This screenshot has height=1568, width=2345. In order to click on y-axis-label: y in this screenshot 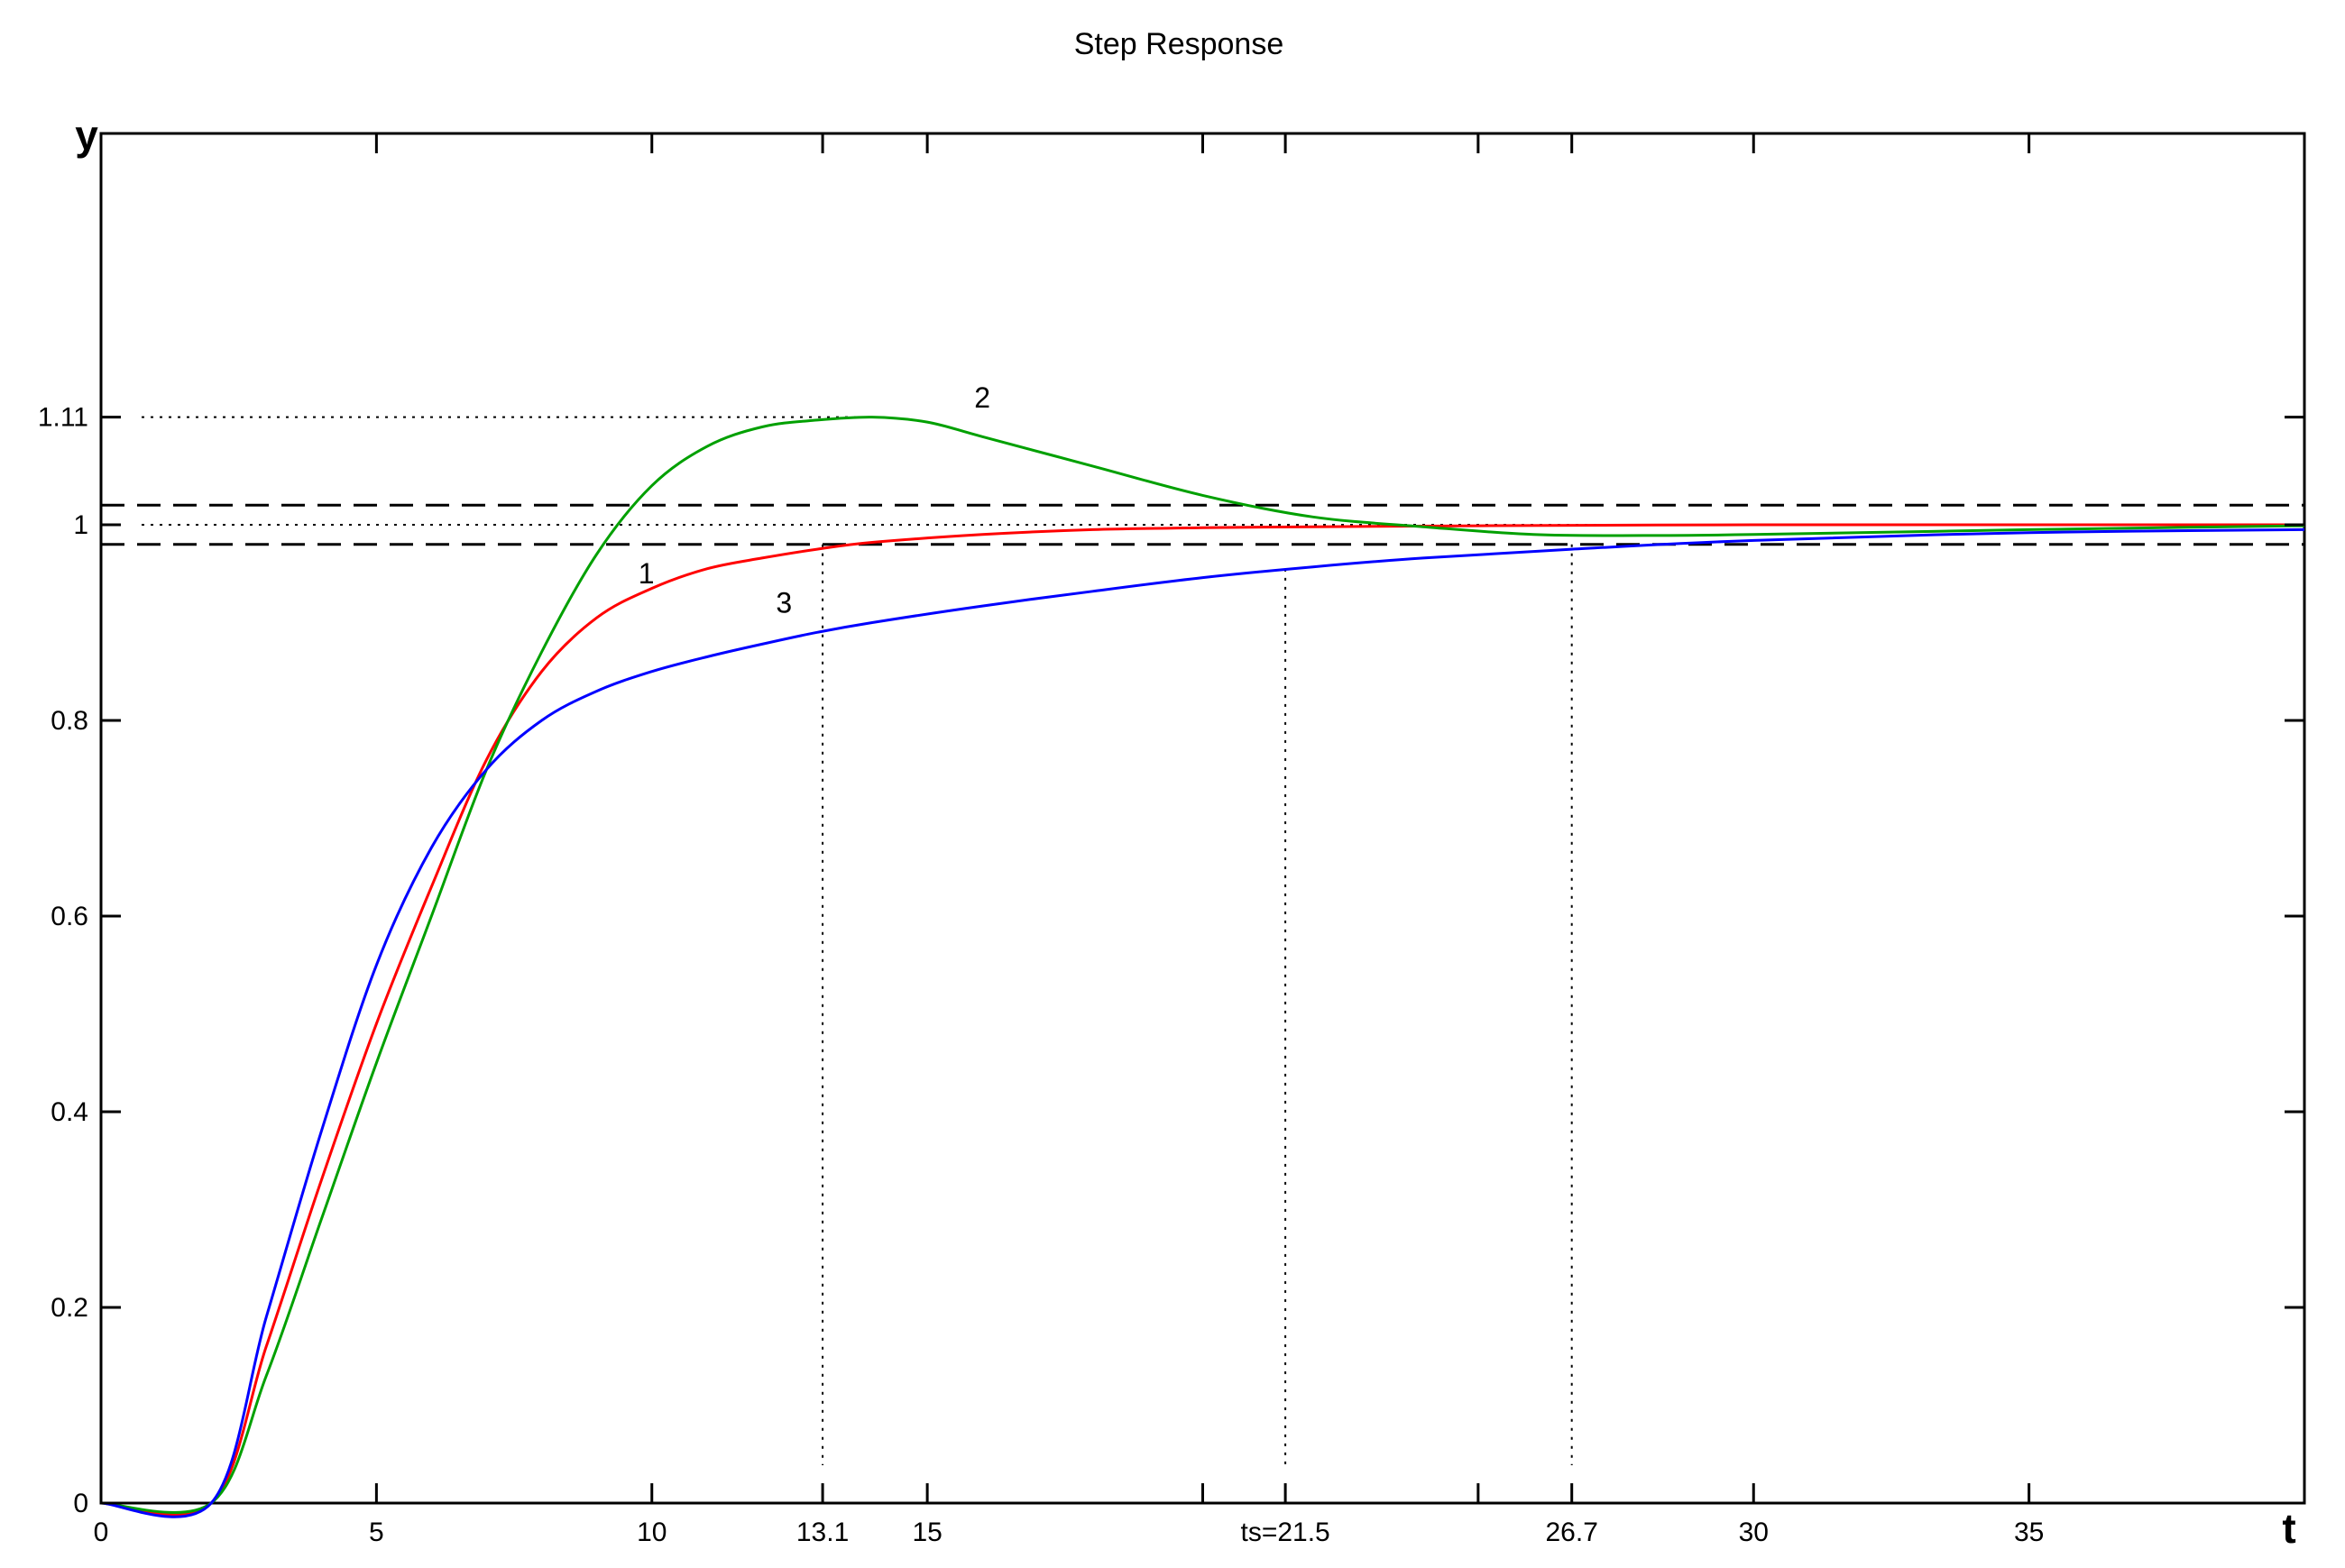, I will do `click(86, 135)`.